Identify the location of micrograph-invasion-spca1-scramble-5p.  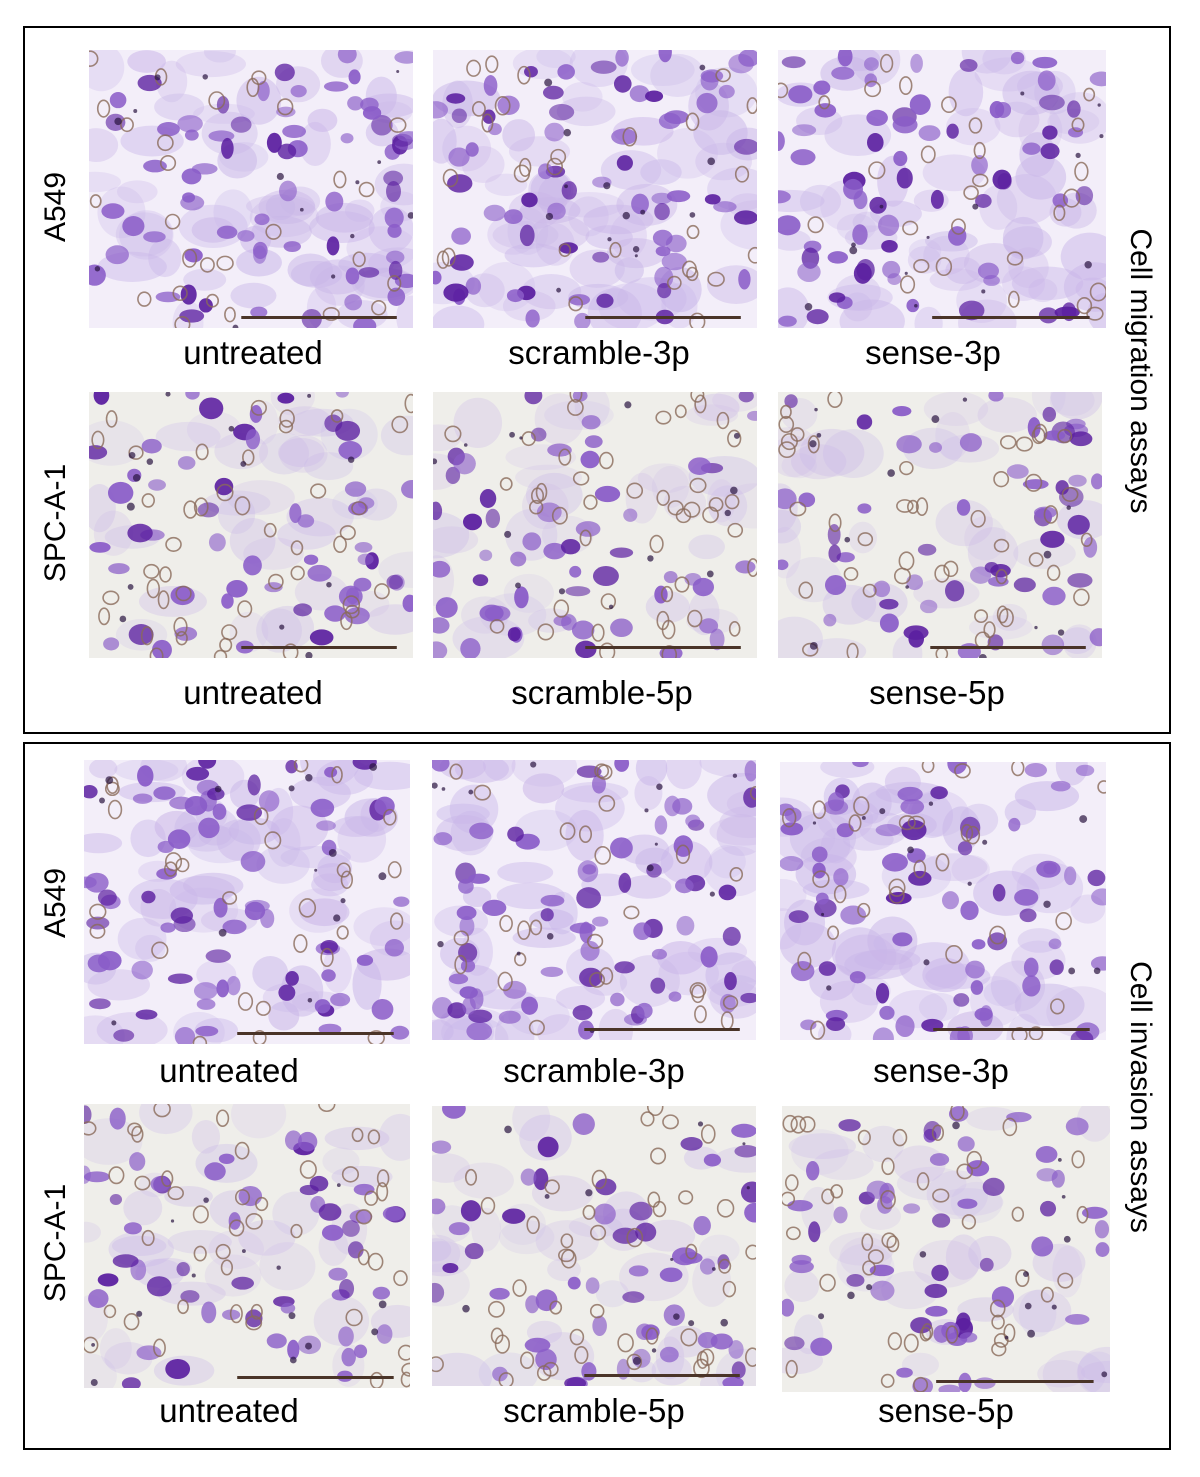
(594, 1246).